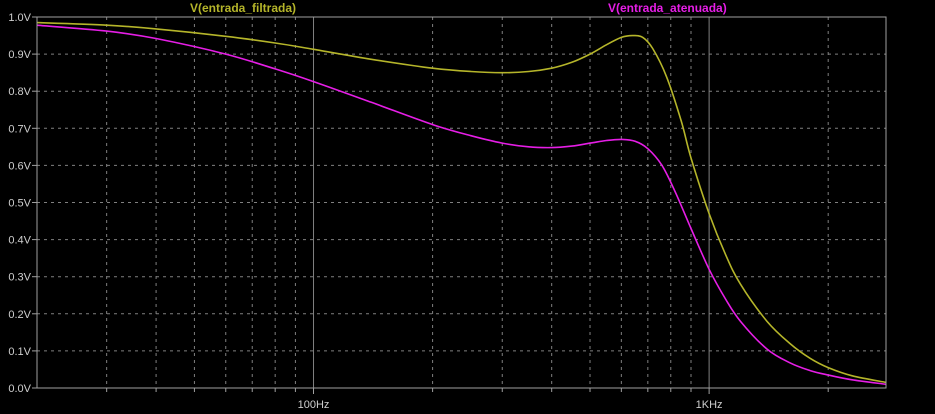  Describe the element at coordinates (19, 92) in the screenshot. I see `y-tick-label: 0.8V` at that location.